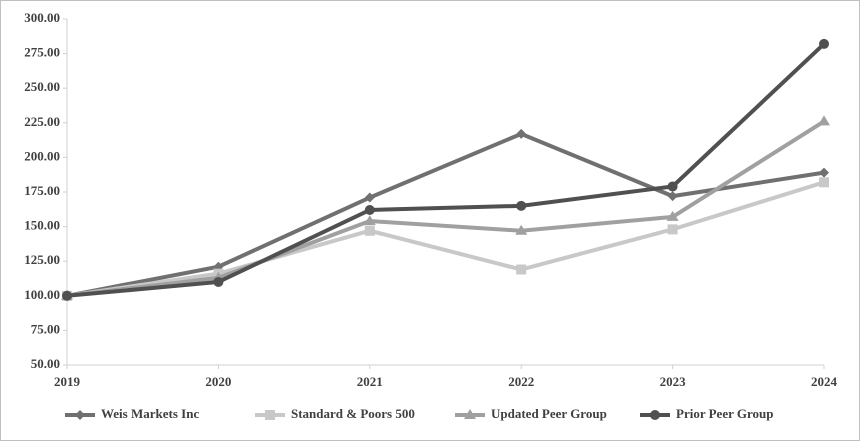 The image size is (860, 441). I want to click on y-tick-label: 300.00, so click(42, 17).